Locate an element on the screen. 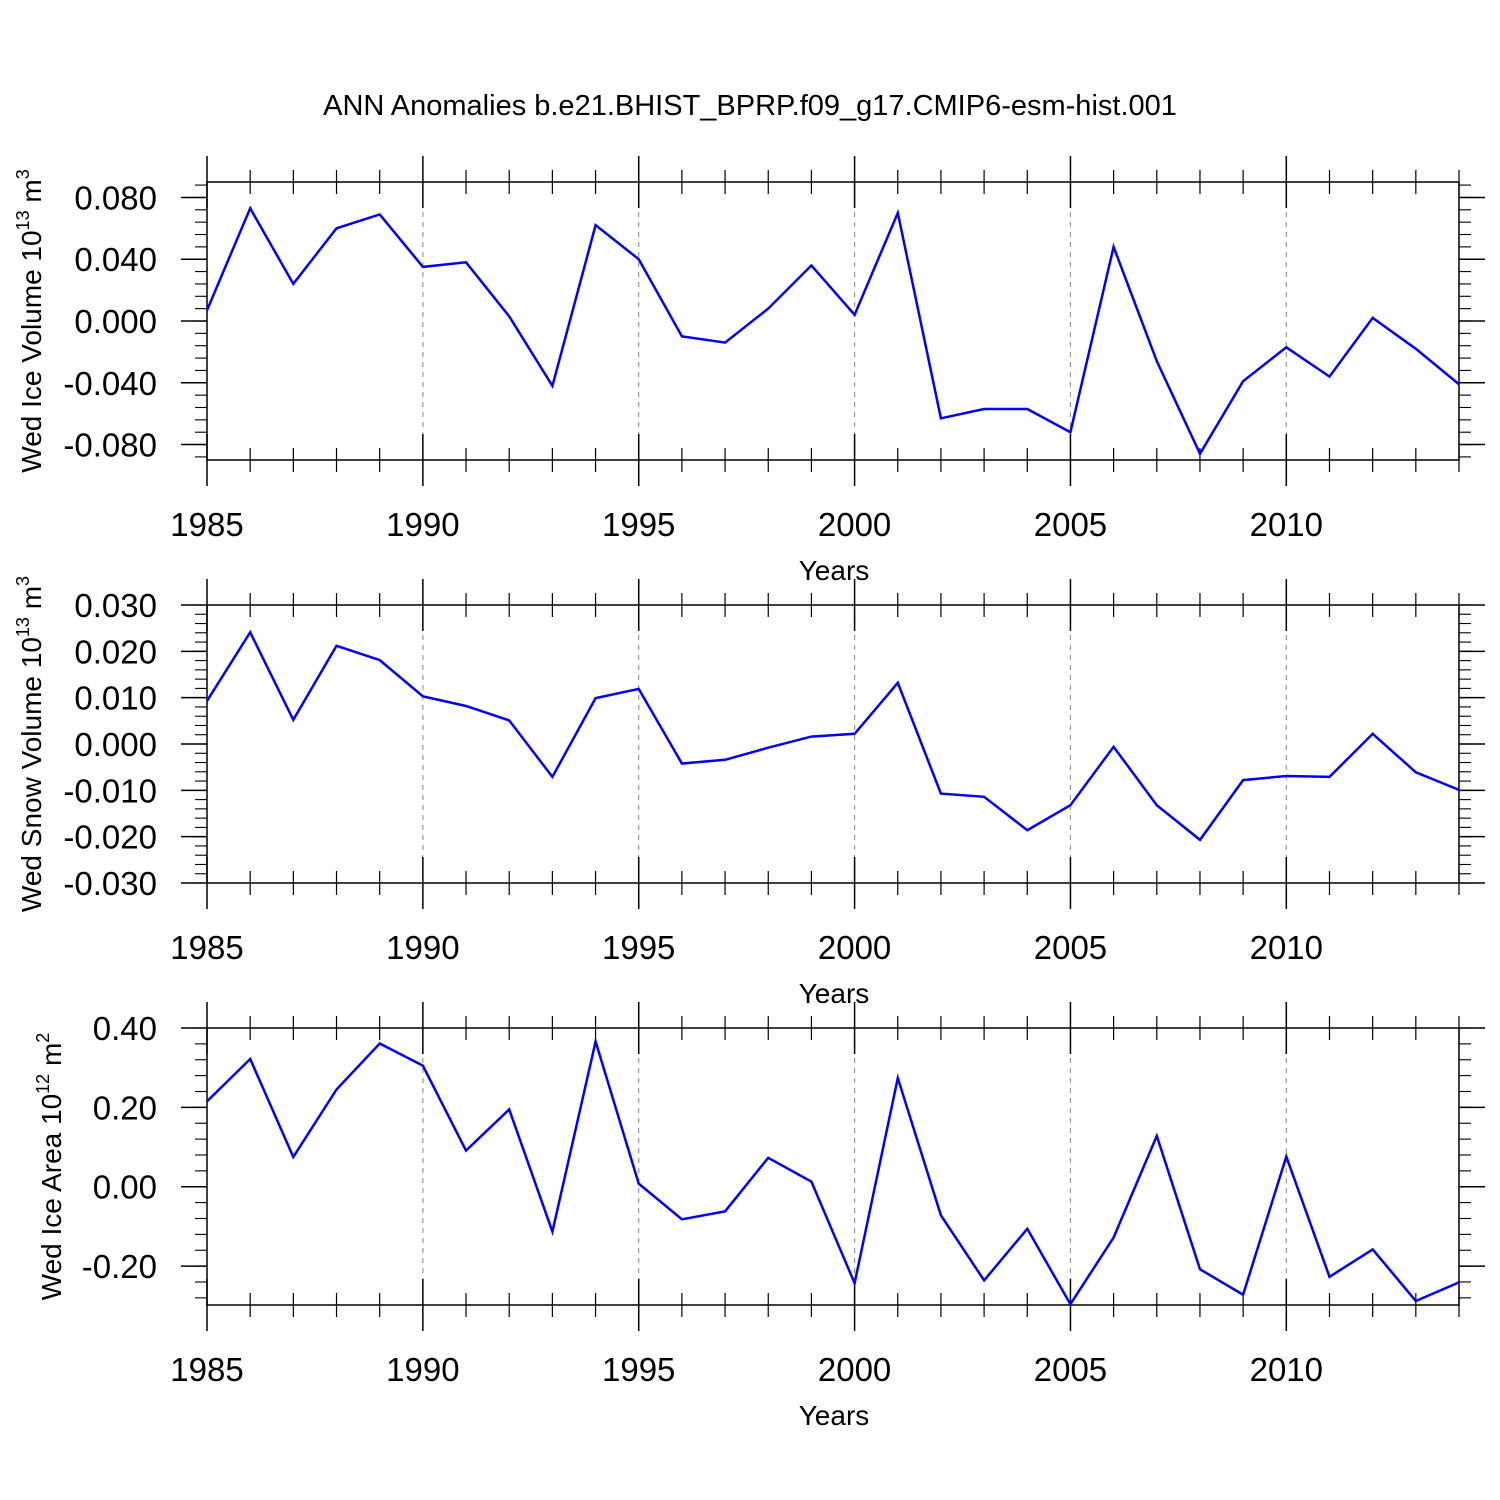 The image size is (1500, 1500). y-tick-label: 0.020 is located at coordinates (115, 651).